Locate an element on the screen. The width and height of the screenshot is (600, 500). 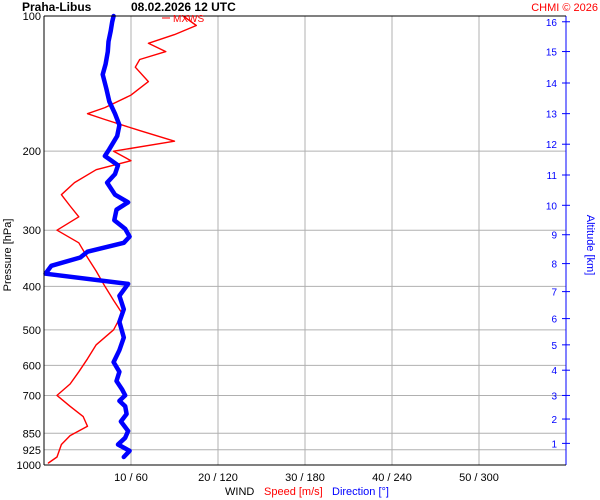
pressure-tick-label: 500 is located at coordinates (32, 331).